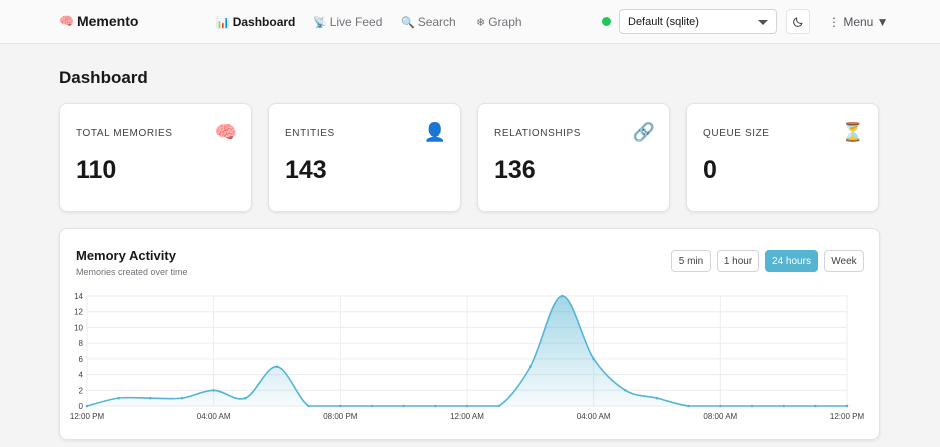 This screenshot has height=447, width=940. I want to click on stat-label: ENTITIES, so click(310, 133).